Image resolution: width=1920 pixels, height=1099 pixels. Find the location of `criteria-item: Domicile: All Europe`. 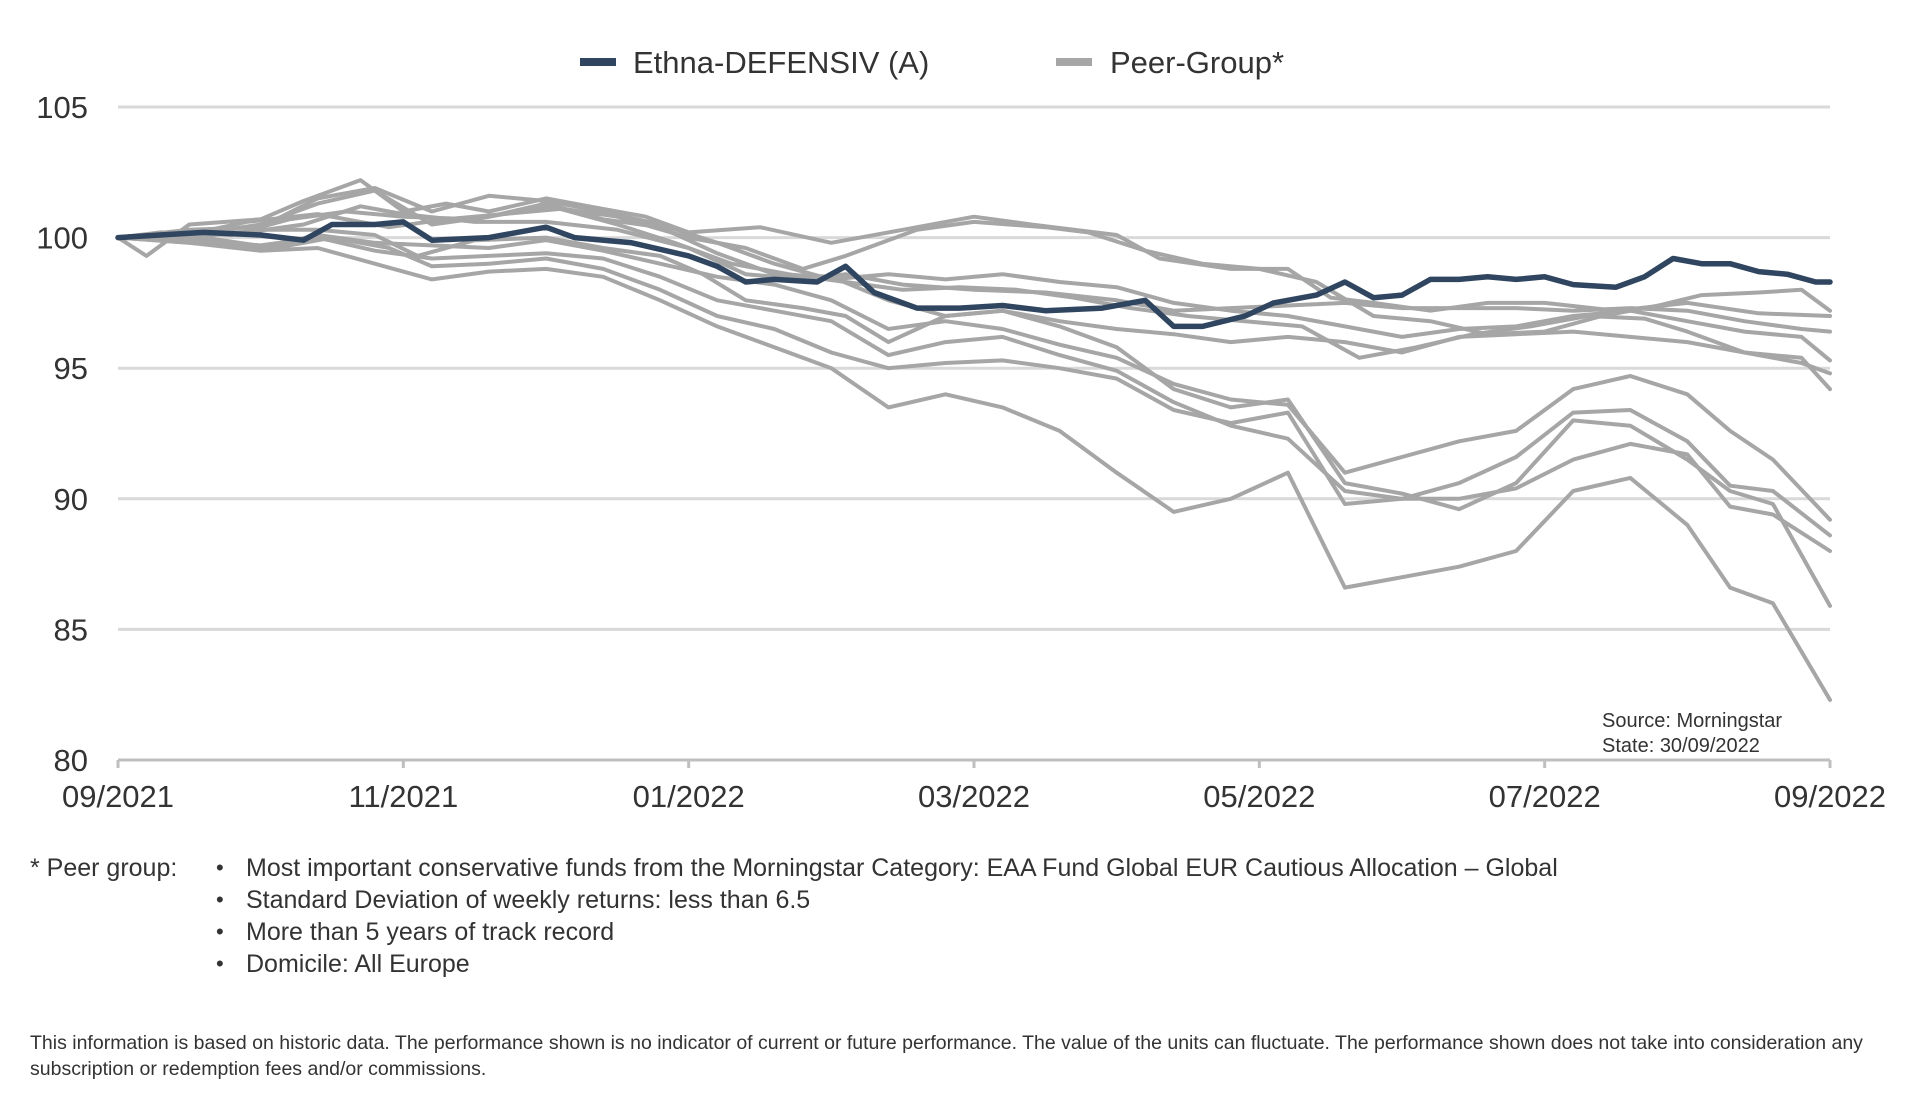

criteria-item: Domicile: All Europe is located at coordinates (886, 964).